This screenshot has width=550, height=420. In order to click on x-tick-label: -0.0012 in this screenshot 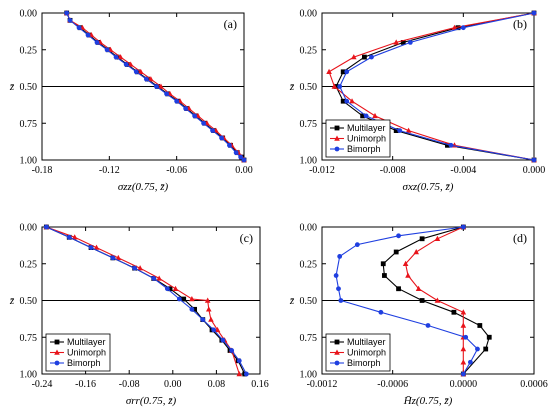, I will do `click(322, 384)`.